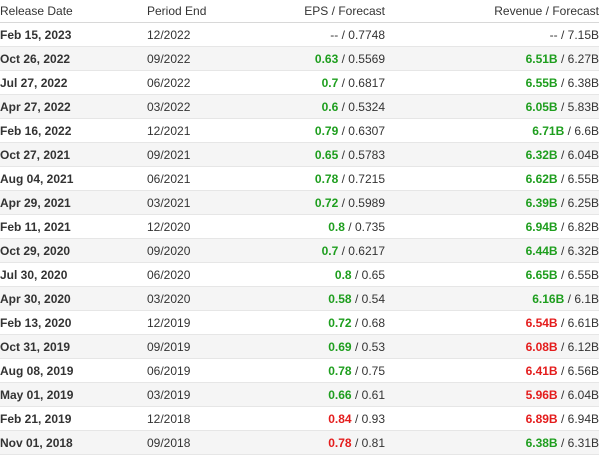 The width and height of the screenshot is (599, 459). I want to click on revenue-actual-value: 6.39B, so click(541, 203).